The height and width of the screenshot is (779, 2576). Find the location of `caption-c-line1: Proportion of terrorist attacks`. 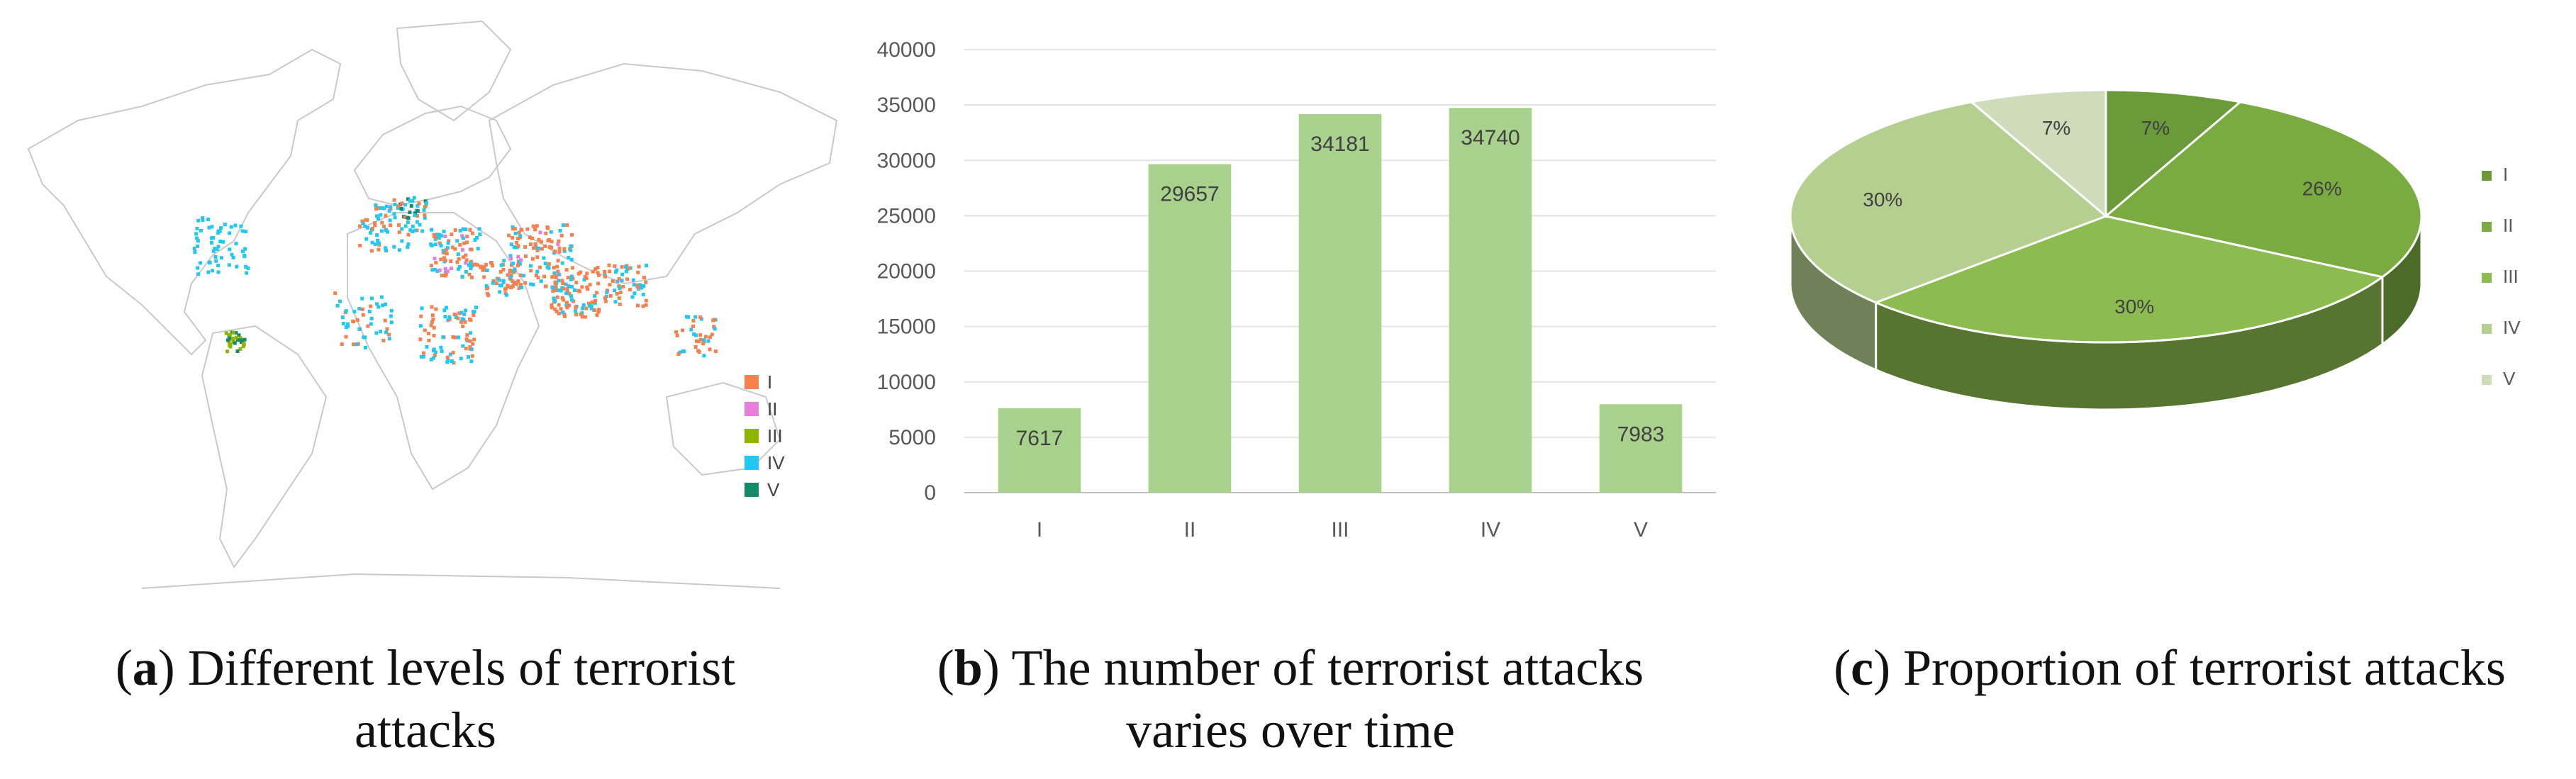

caption-c-line1: Proportion of terrorist attacks is located at coordinates (2204, 667).